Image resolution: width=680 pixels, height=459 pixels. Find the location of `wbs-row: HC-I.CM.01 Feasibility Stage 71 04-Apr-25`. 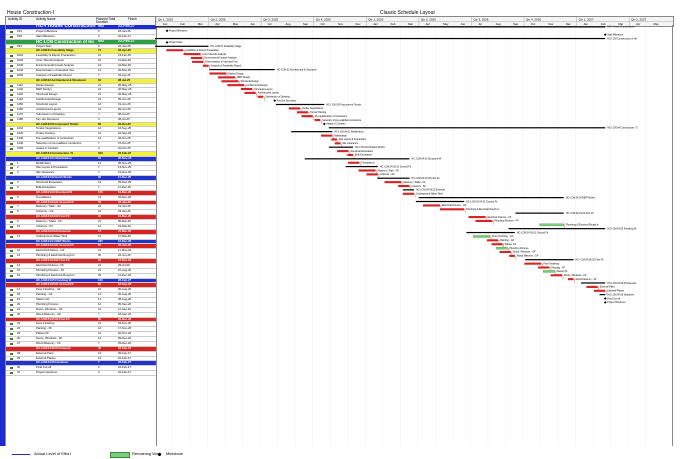

wbs-row: HC-I.CM.01 Feasibility Stage 71 04-Apr-25 is located at coordinates (81, 52).